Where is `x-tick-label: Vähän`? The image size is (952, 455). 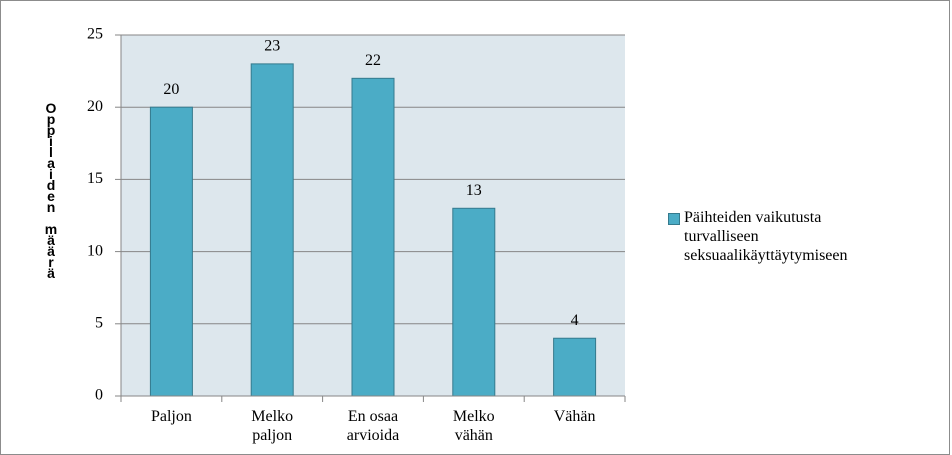 x-tick-label: Vähän is located at coordinates (574, 416).